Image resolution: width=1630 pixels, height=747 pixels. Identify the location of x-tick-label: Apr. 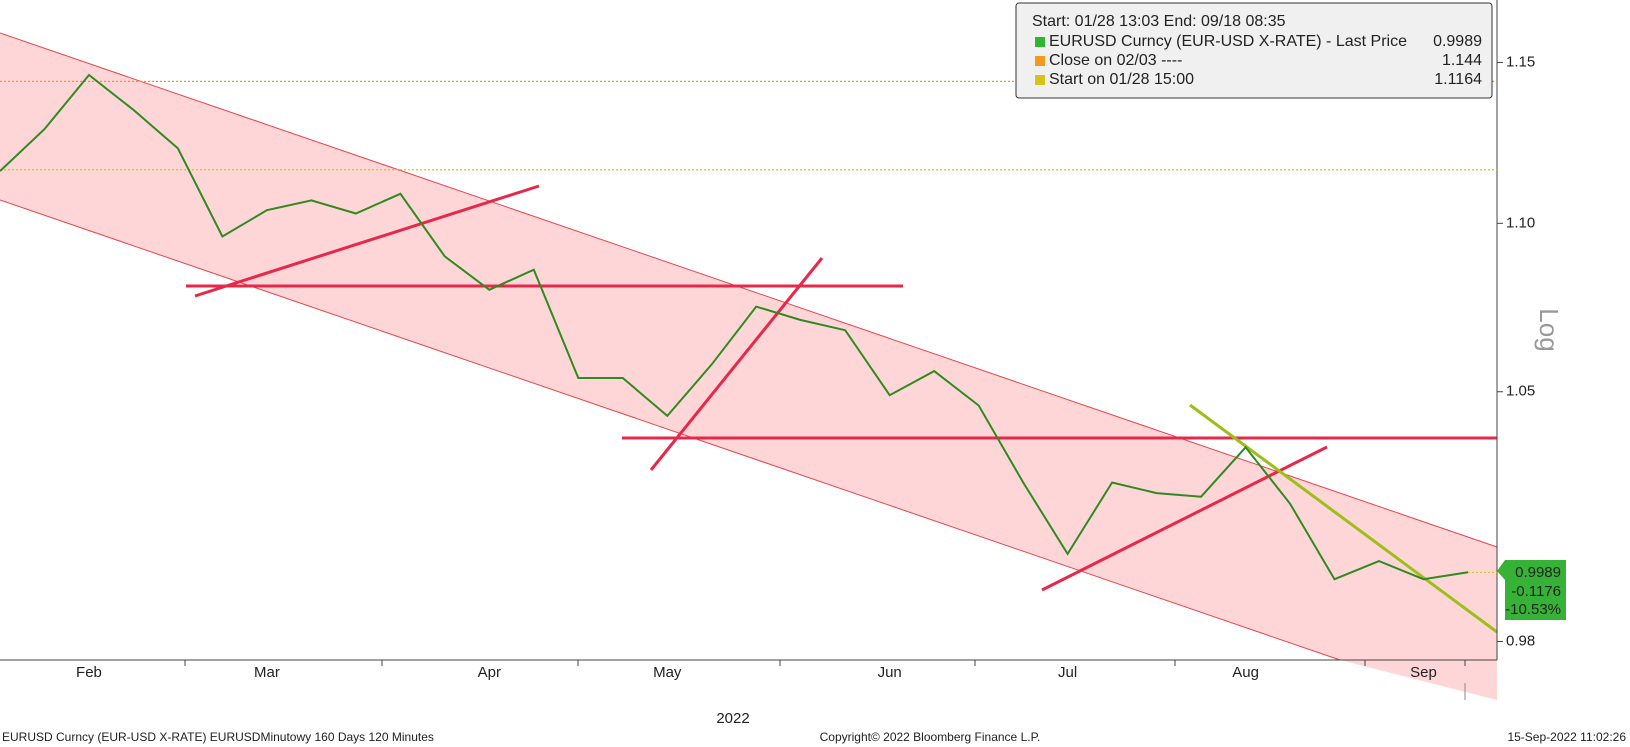
(489, 672).